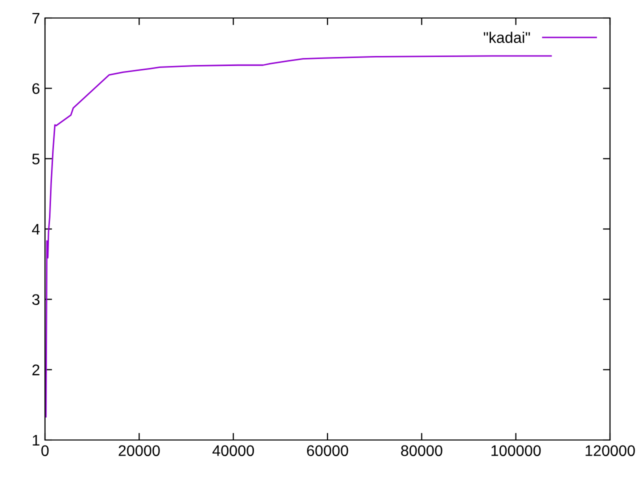 This screenshot has height=480, width=640. I want to click on y-tick-label: 4, so click(36, 229).